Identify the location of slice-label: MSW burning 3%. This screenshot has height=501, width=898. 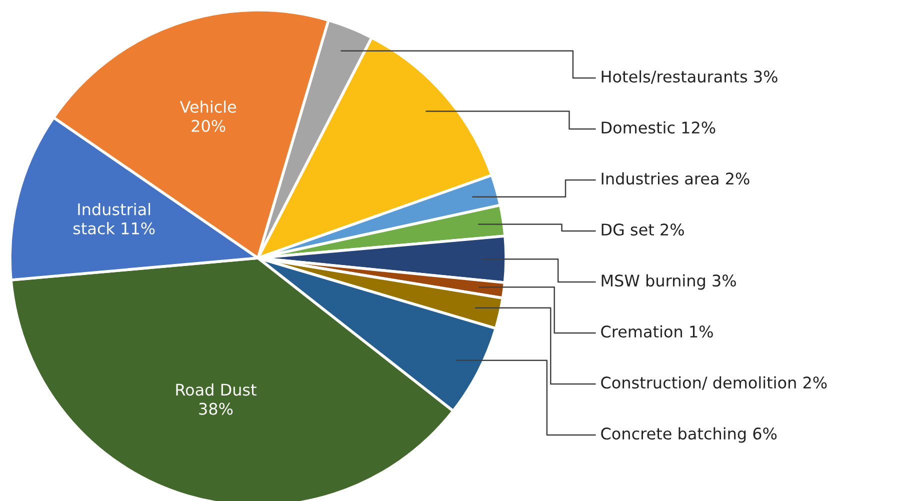
(669, 282).